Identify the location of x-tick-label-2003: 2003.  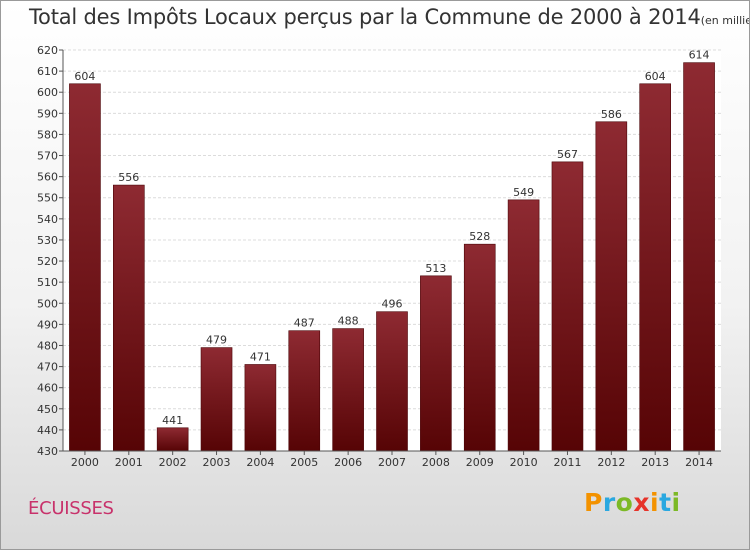
(217, 462).